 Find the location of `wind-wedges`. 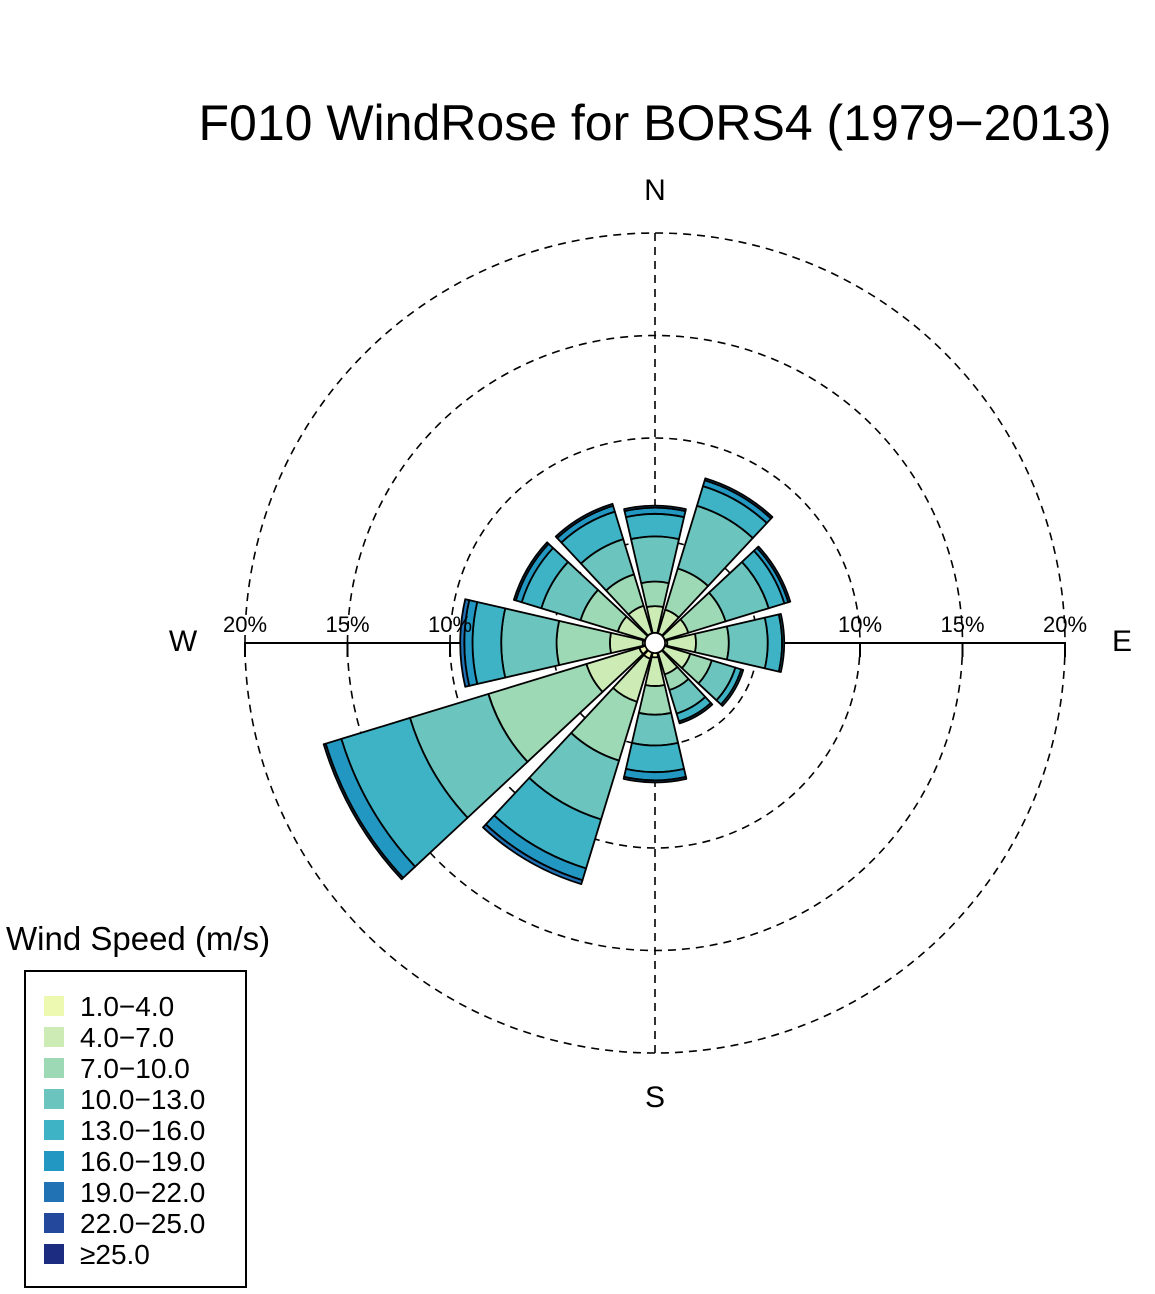

wind-wedges is located at coordinates (557, 681).